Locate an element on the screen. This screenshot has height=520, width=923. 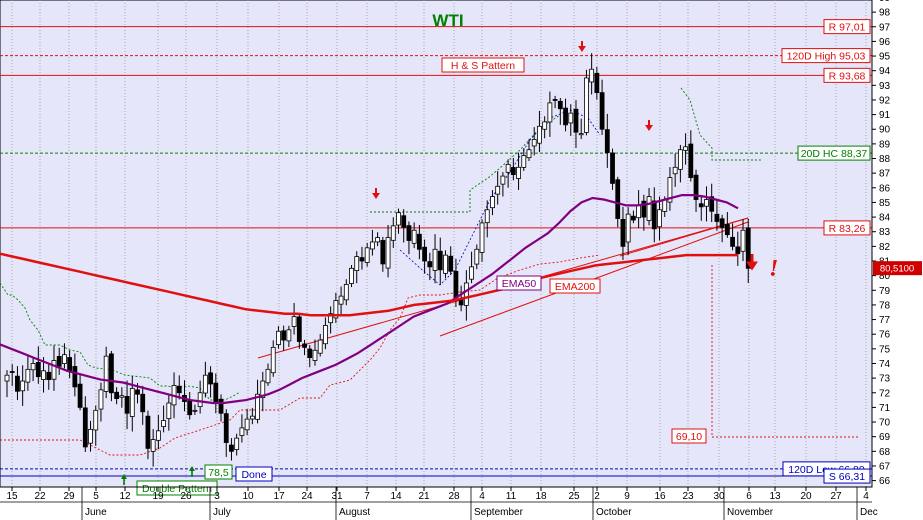
y-tick-label: 90 is located at coordinates (885, 130).